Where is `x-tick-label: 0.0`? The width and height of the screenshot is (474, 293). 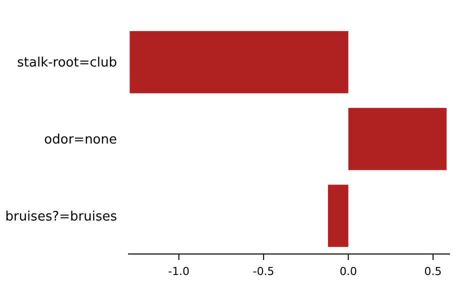
x-tick-label: 0.0 is located at coordinates (349, 271).